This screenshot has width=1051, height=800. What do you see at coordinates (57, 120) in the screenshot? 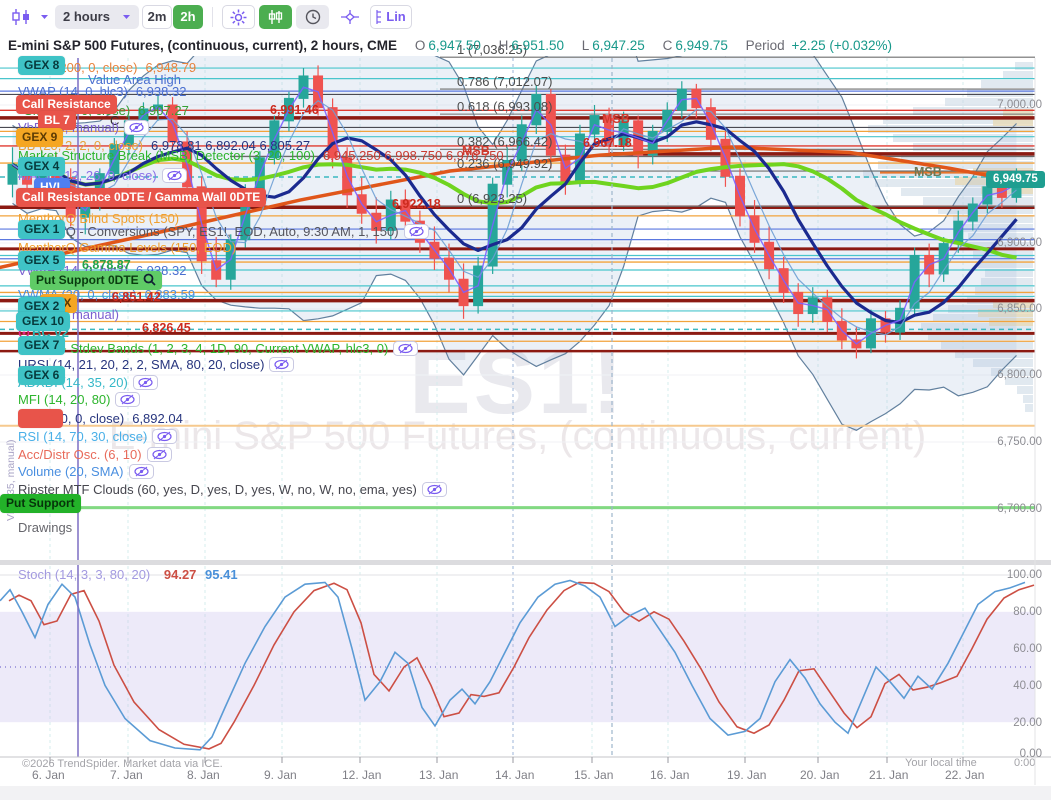
I see `level-badge: BL 7` at bounding box center [57, 120].